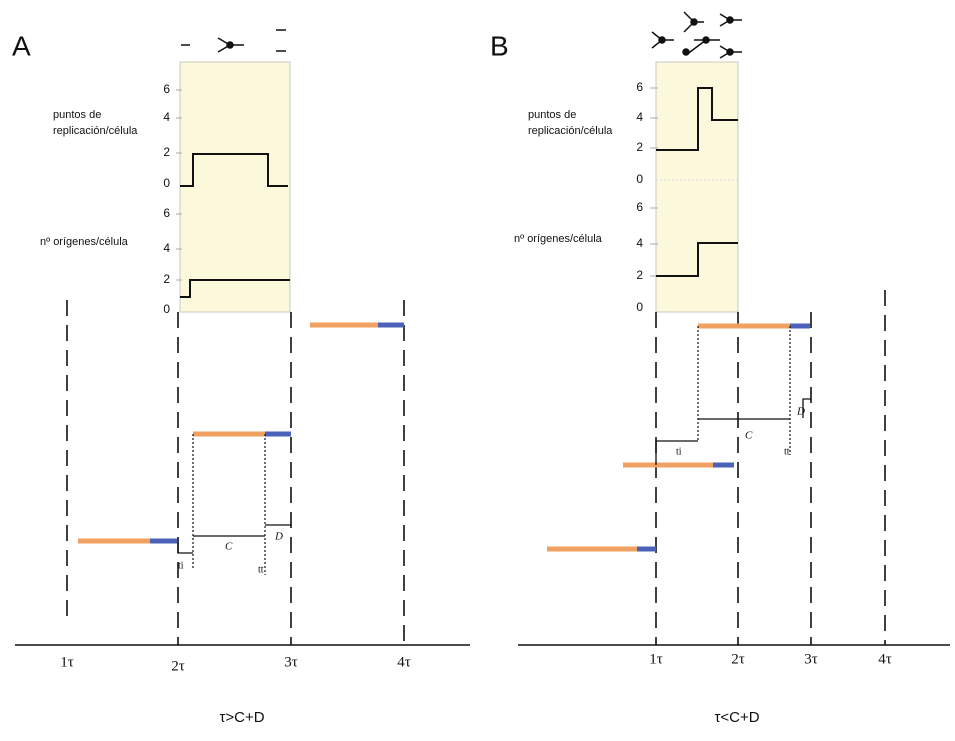 Image resolution: width=955 pixels, height=741 pixels. Describe the element at coordinates (499, 45) in the screenshot. I see `panel-label: B` at that location.